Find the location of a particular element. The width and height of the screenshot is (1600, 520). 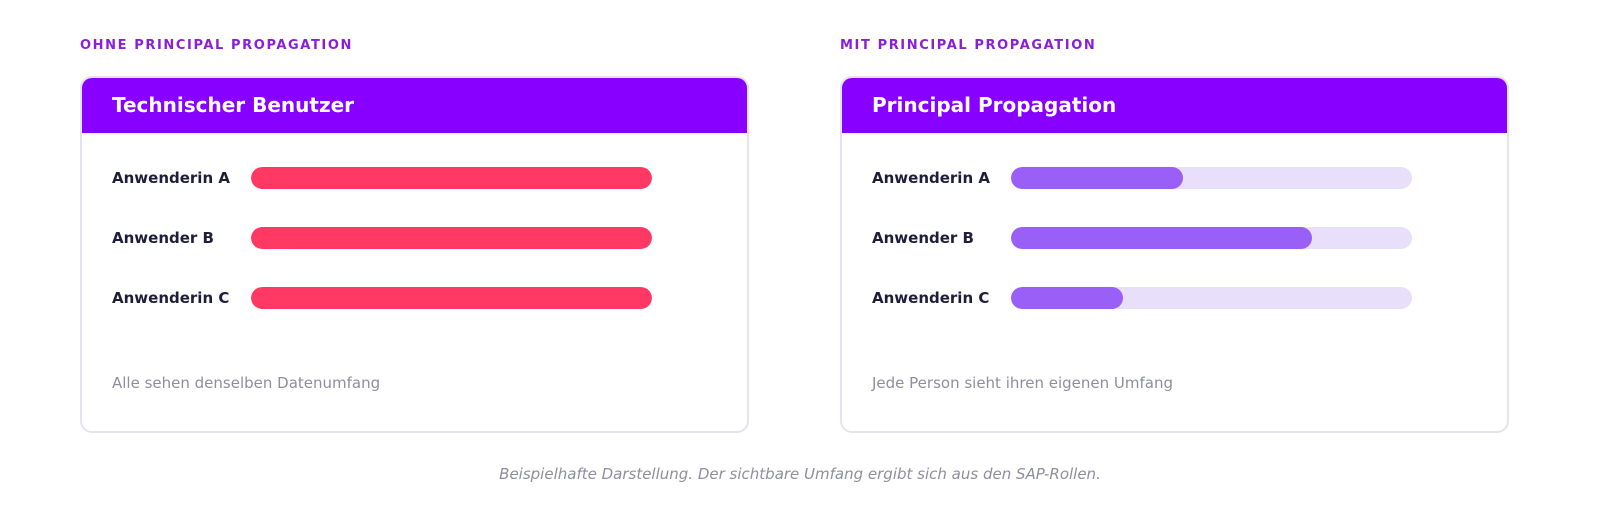

section-eyebrow: OHNE PRINCIPAL PROPAGATION is located at coordinates (216, 45).